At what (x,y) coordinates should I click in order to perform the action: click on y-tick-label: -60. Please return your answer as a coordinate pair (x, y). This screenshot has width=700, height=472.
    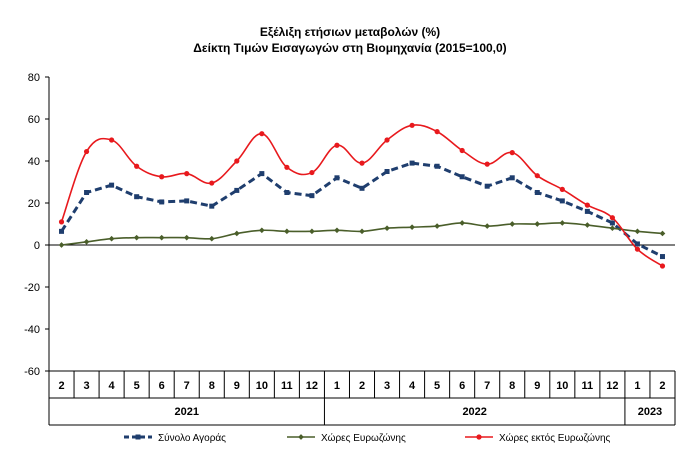
    Looking at the image, I should click on (32, 372).